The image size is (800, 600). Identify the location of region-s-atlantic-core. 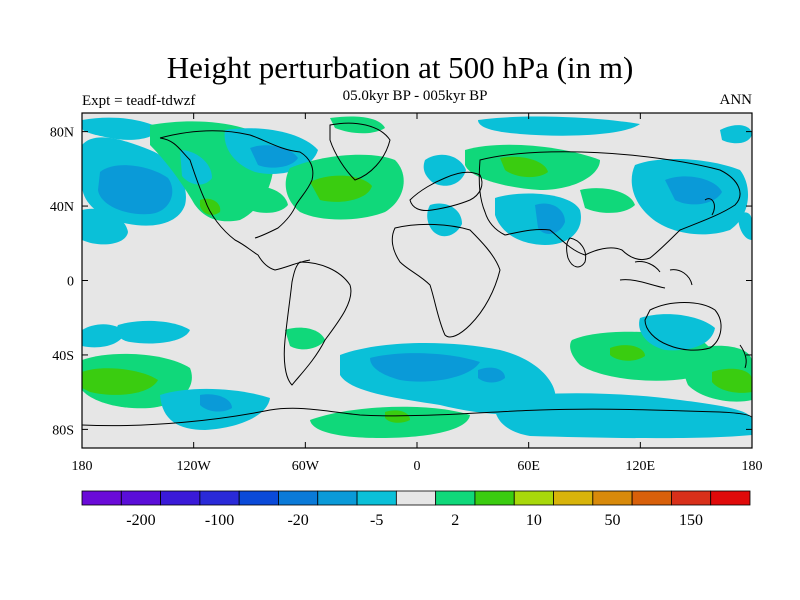
(425, 367).